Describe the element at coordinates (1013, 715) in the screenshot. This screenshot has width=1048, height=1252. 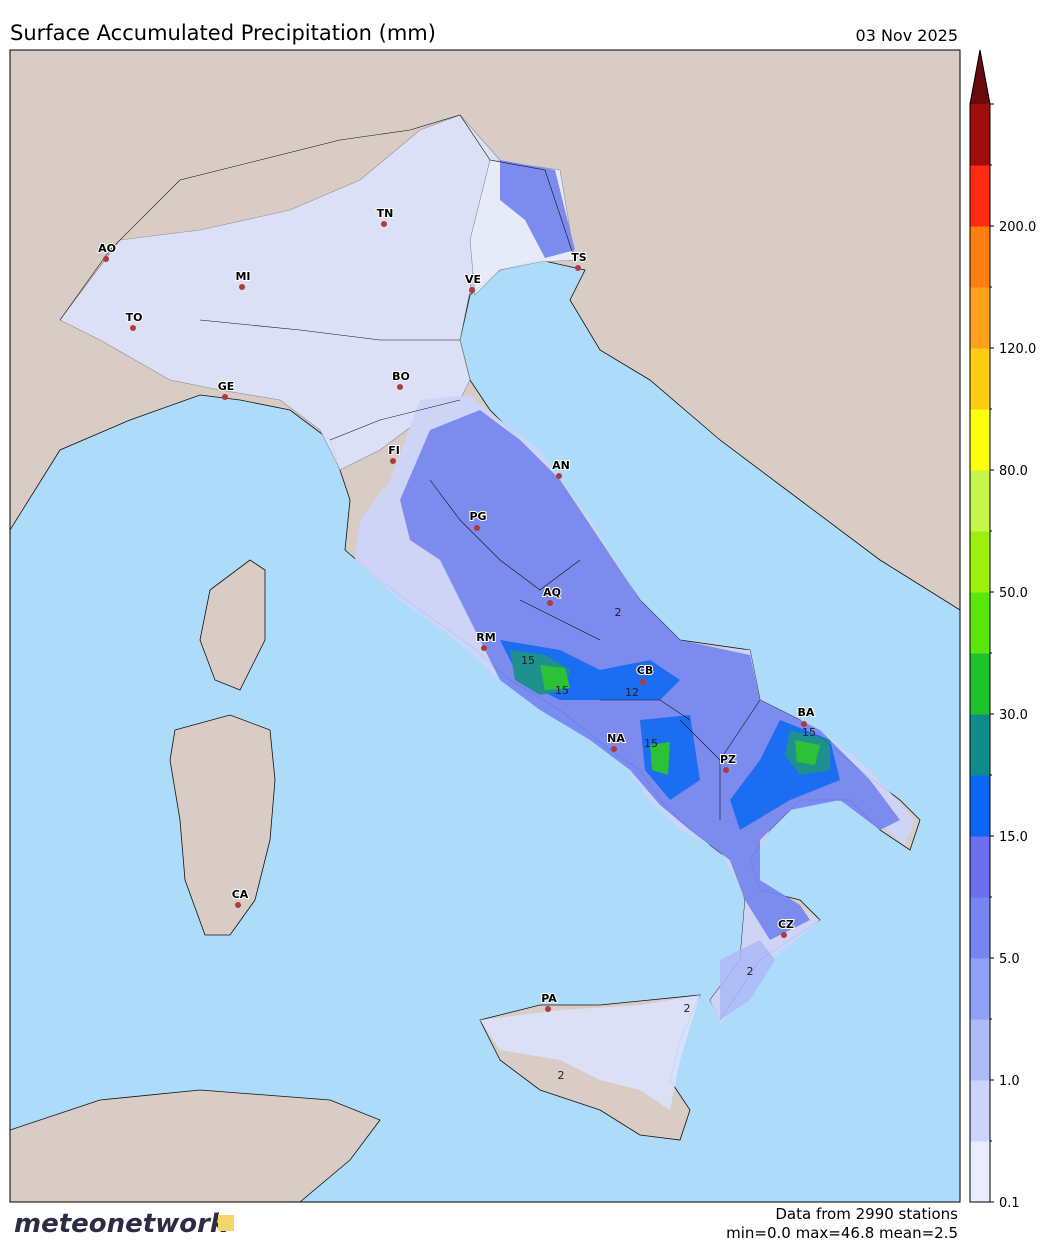
I see `colorbar-tick-label: 30.0` at that location.